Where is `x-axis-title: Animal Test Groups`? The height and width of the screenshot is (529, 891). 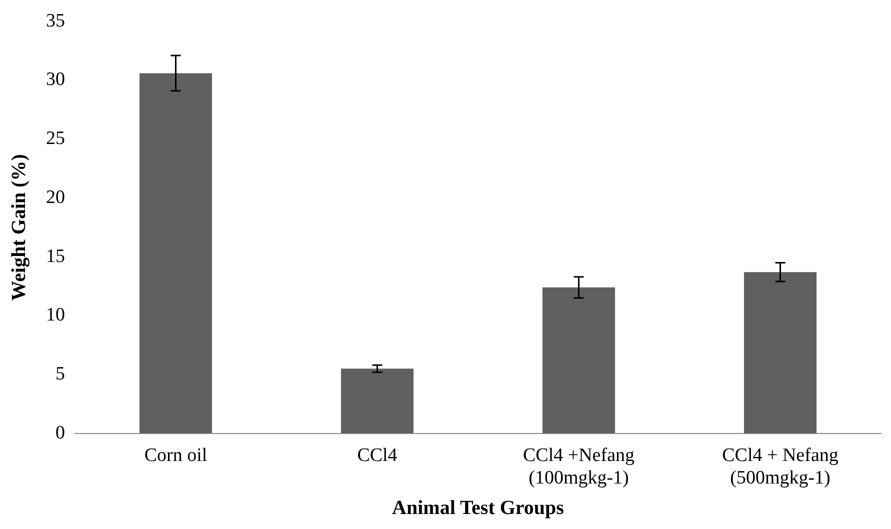
x-axis-title: Animal Test Groups is located at coordinates (478, 508).